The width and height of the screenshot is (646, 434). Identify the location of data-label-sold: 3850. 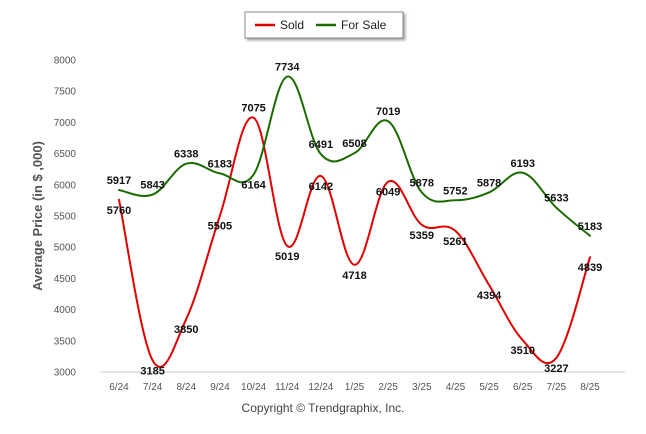
(186, 330).